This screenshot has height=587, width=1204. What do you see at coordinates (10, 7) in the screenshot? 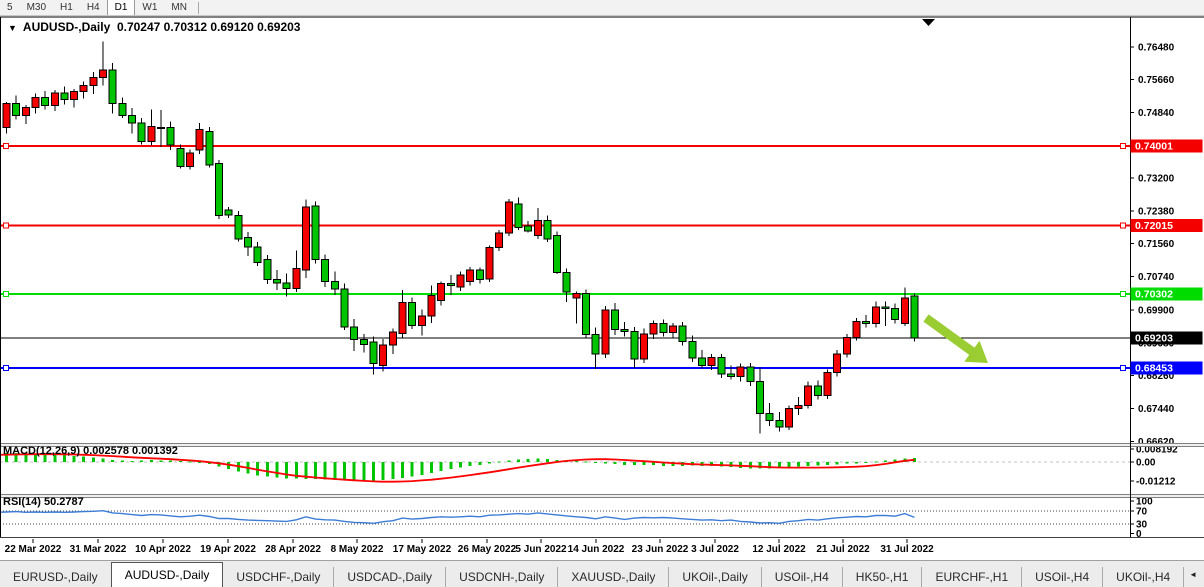
I see `timeframe-button-5: 5` at bounding box center [10, 7].